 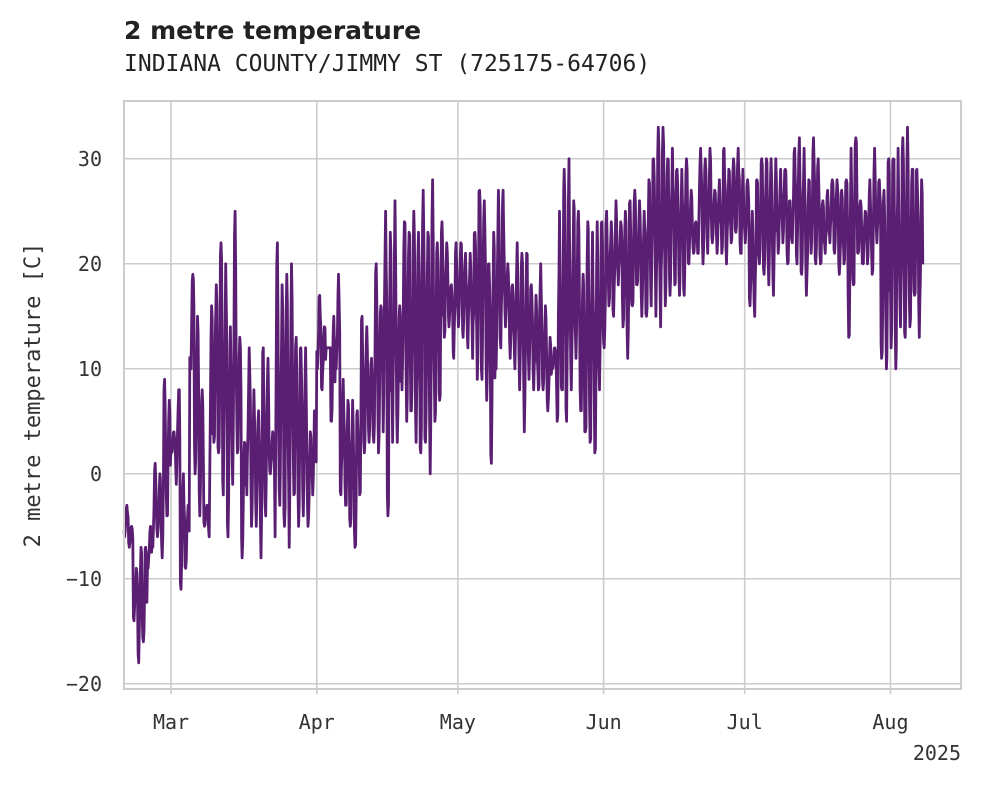 What do you see at coordinates (273, 30) in the screenshot?
I see `chart-title: 2 metre temperature` at bounding box center [273, 30].